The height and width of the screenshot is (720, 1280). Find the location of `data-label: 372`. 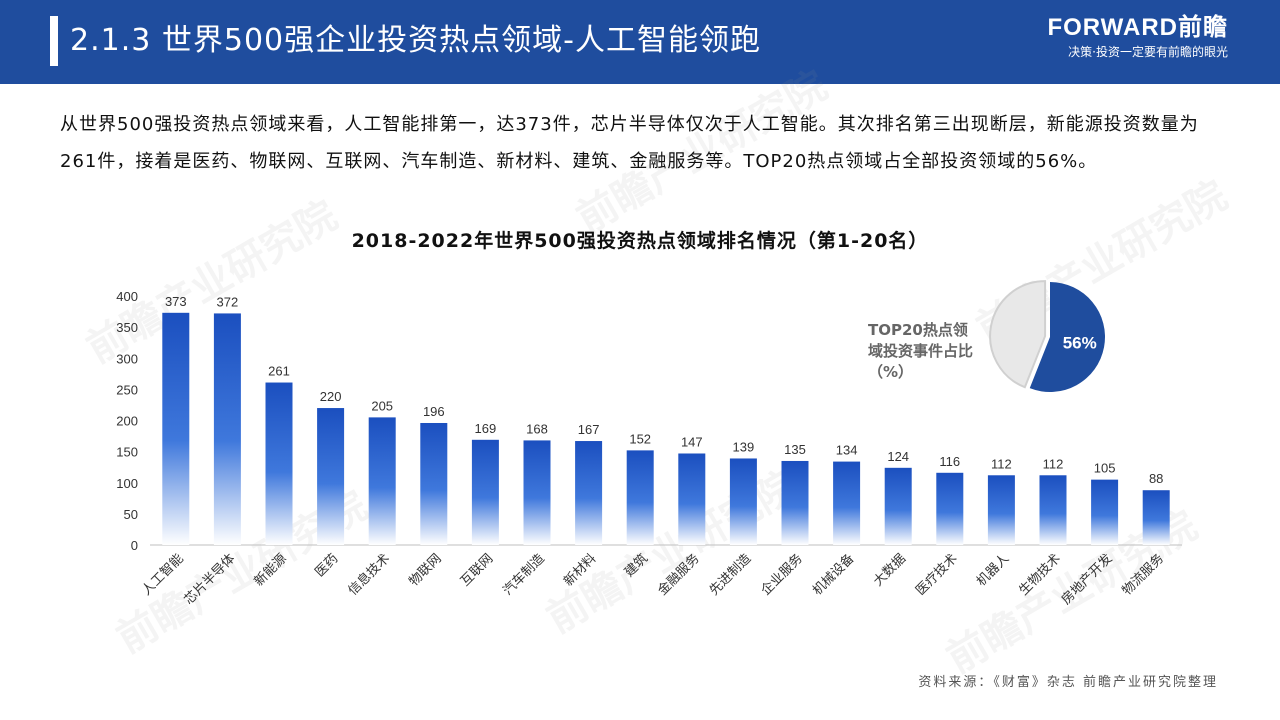

data-label: 372 is located at coordinates (228, 301).